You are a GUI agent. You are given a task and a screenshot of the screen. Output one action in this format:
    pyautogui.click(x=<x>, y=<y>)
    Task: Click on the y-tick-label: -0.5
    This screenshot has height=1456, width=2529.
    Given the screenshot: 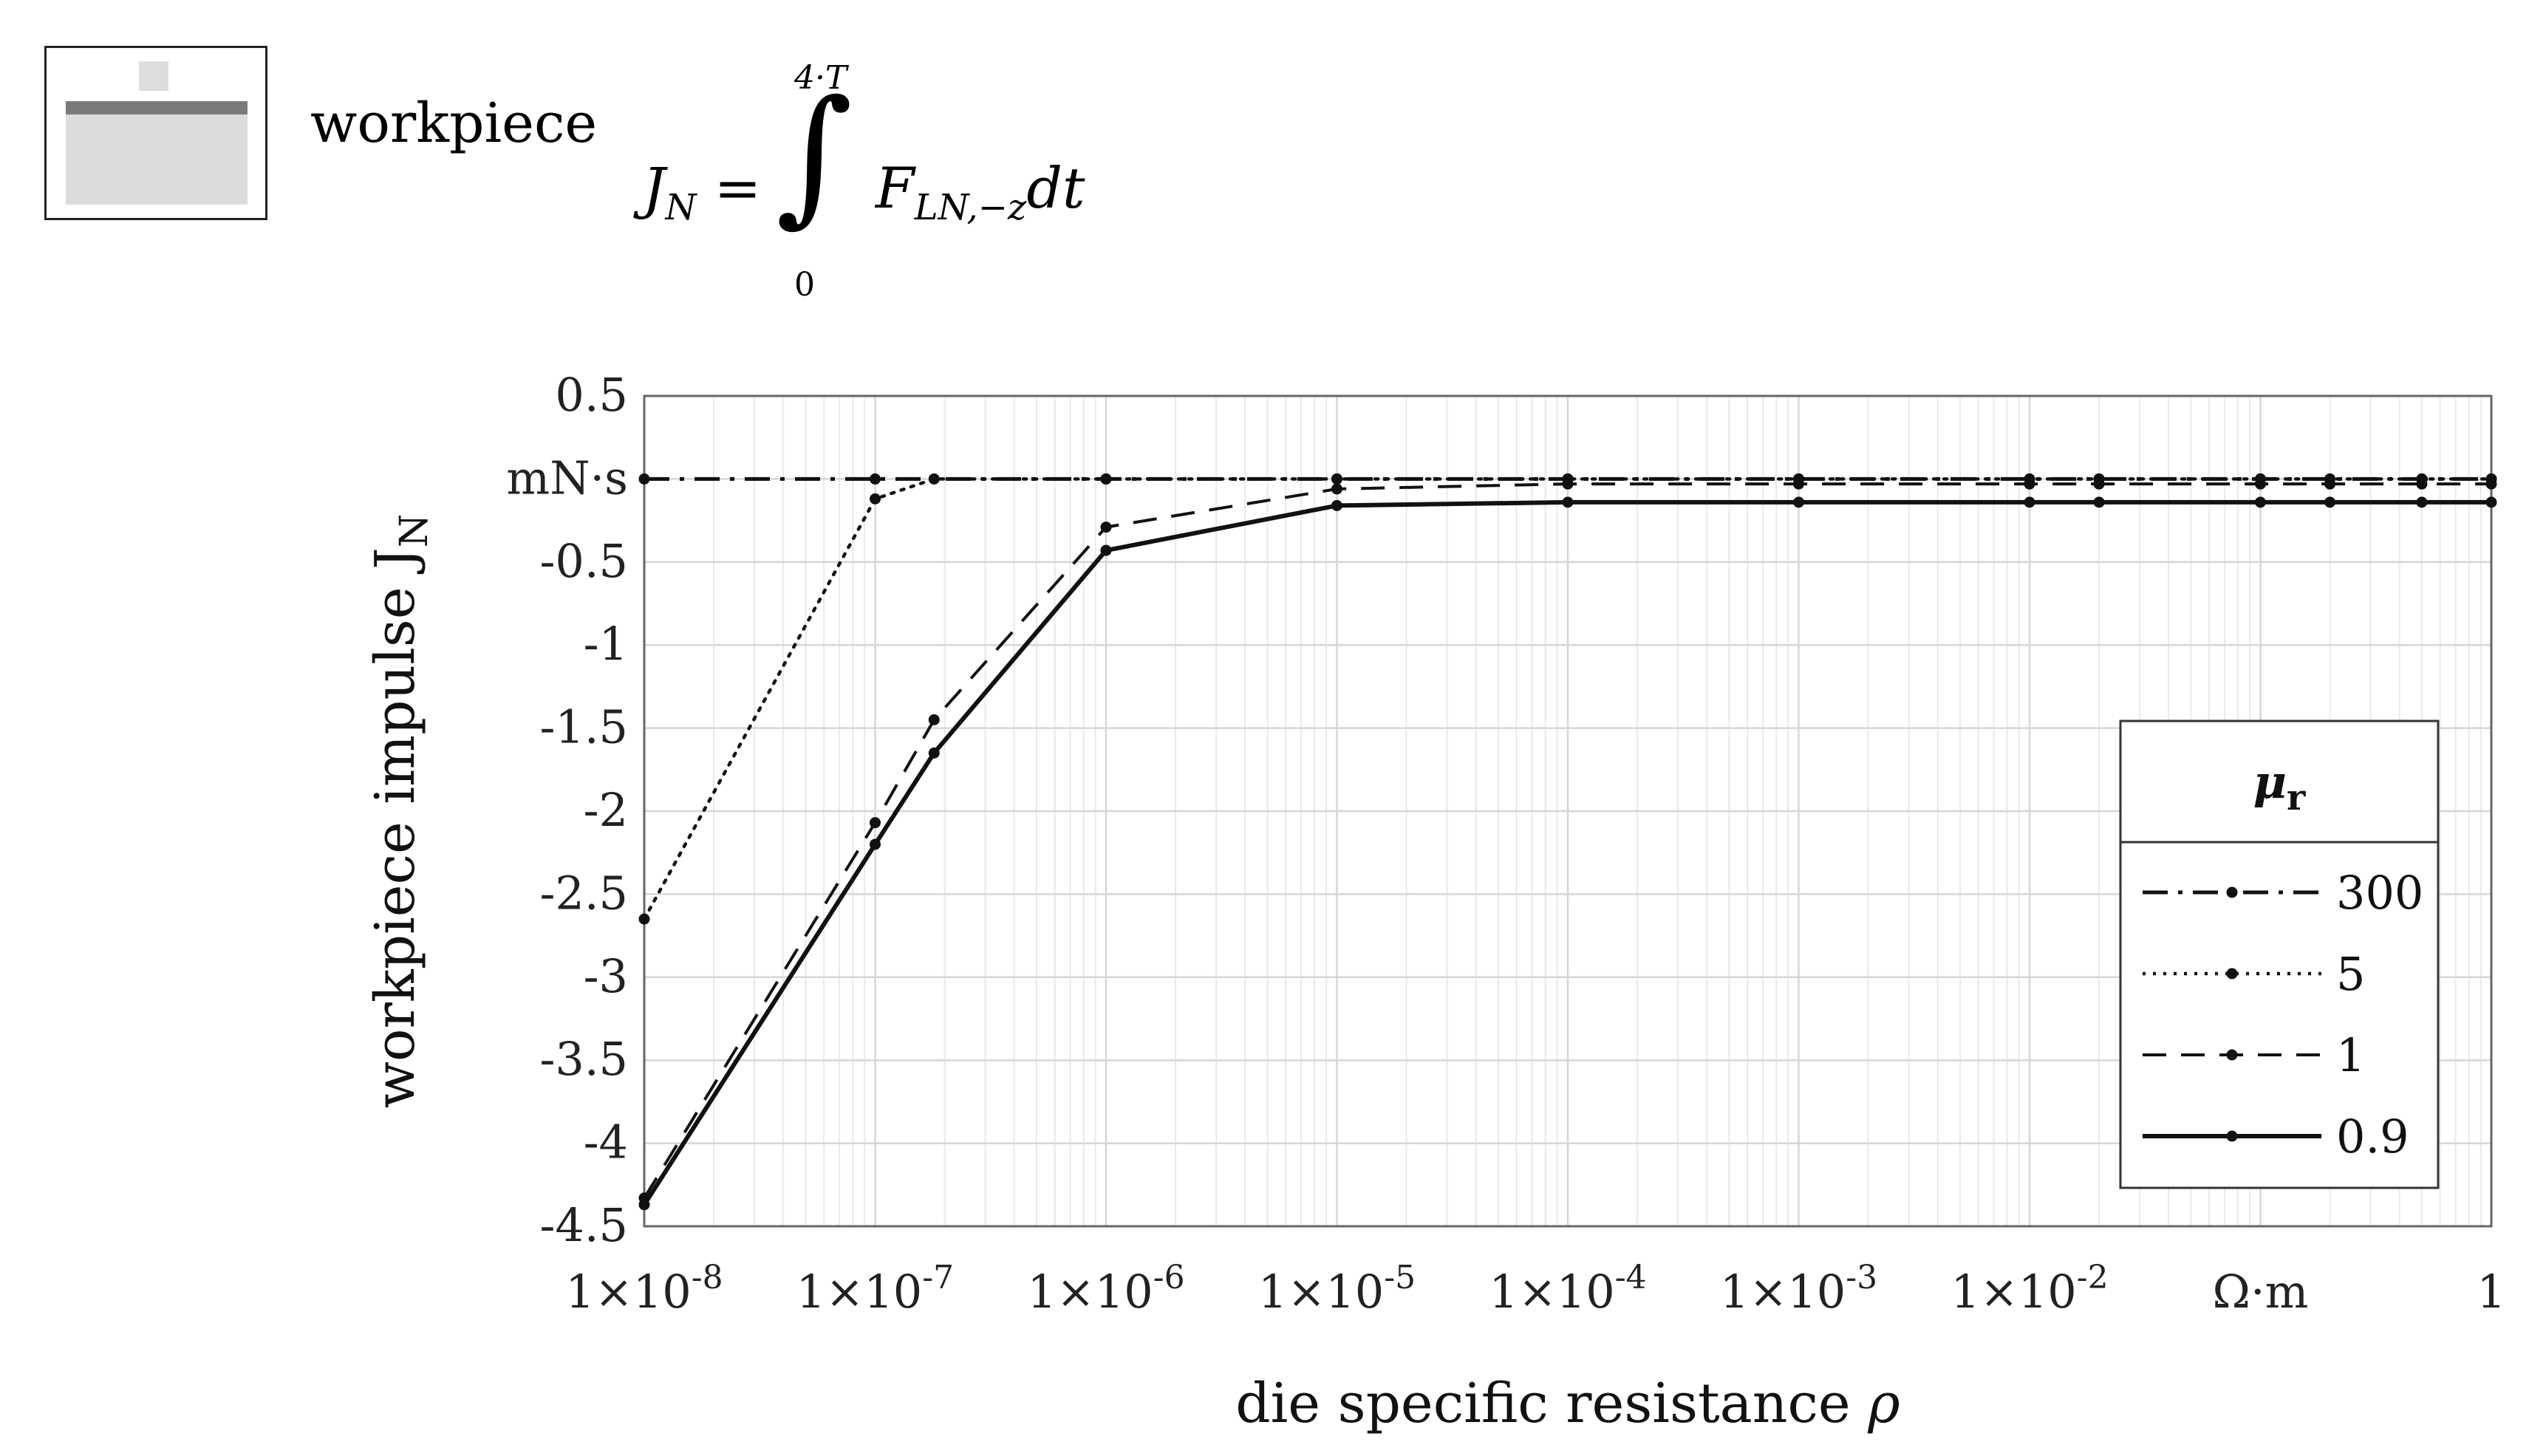 What is the action you would take?
    pyautogui.click(x=583, y=561)
    